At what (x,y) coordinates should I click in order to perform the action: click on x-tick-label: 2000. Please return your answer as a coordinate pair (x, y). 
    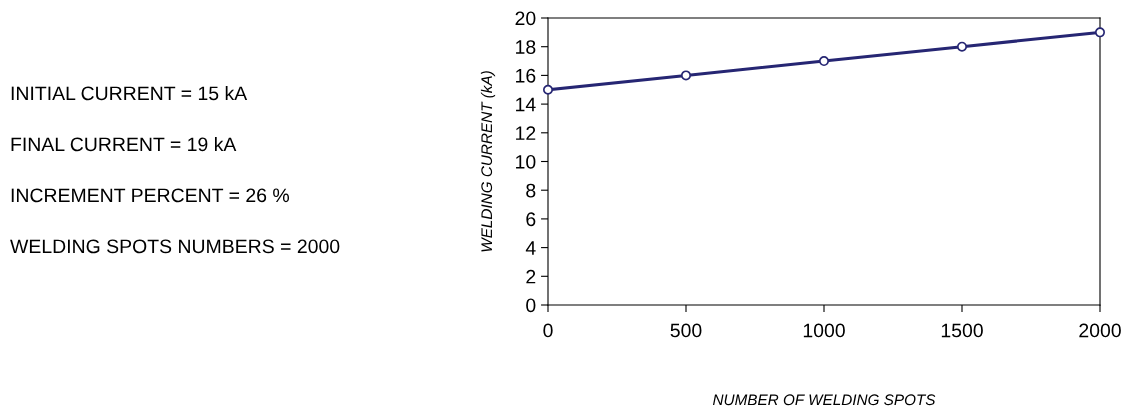
    Looking at the image, I should click on (1100, 330).